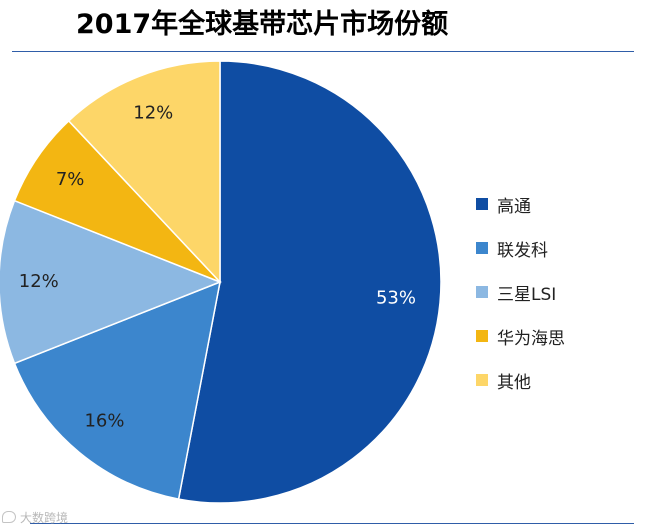  What do you see at coordinates (561, 380) in the screenshot?
I see `legend-item: 其他` at bounding box center [561, 380].